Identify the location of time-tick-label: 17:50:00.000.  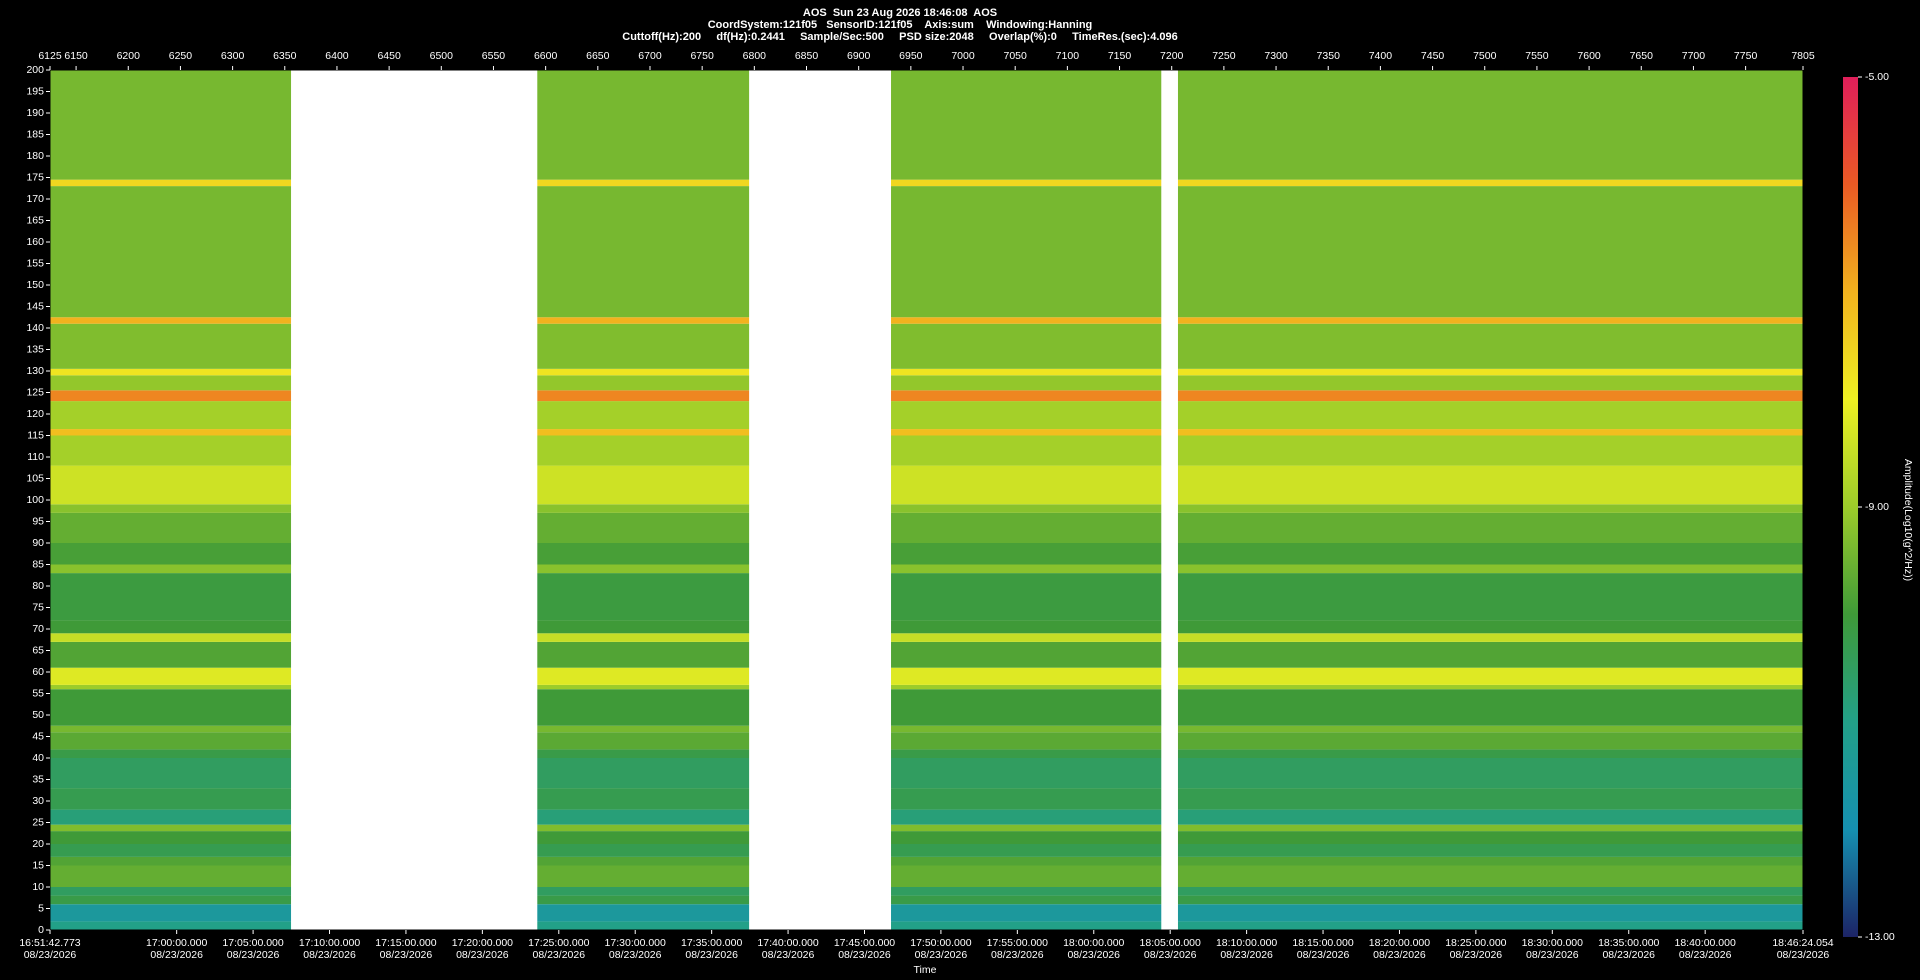
(940, 943).